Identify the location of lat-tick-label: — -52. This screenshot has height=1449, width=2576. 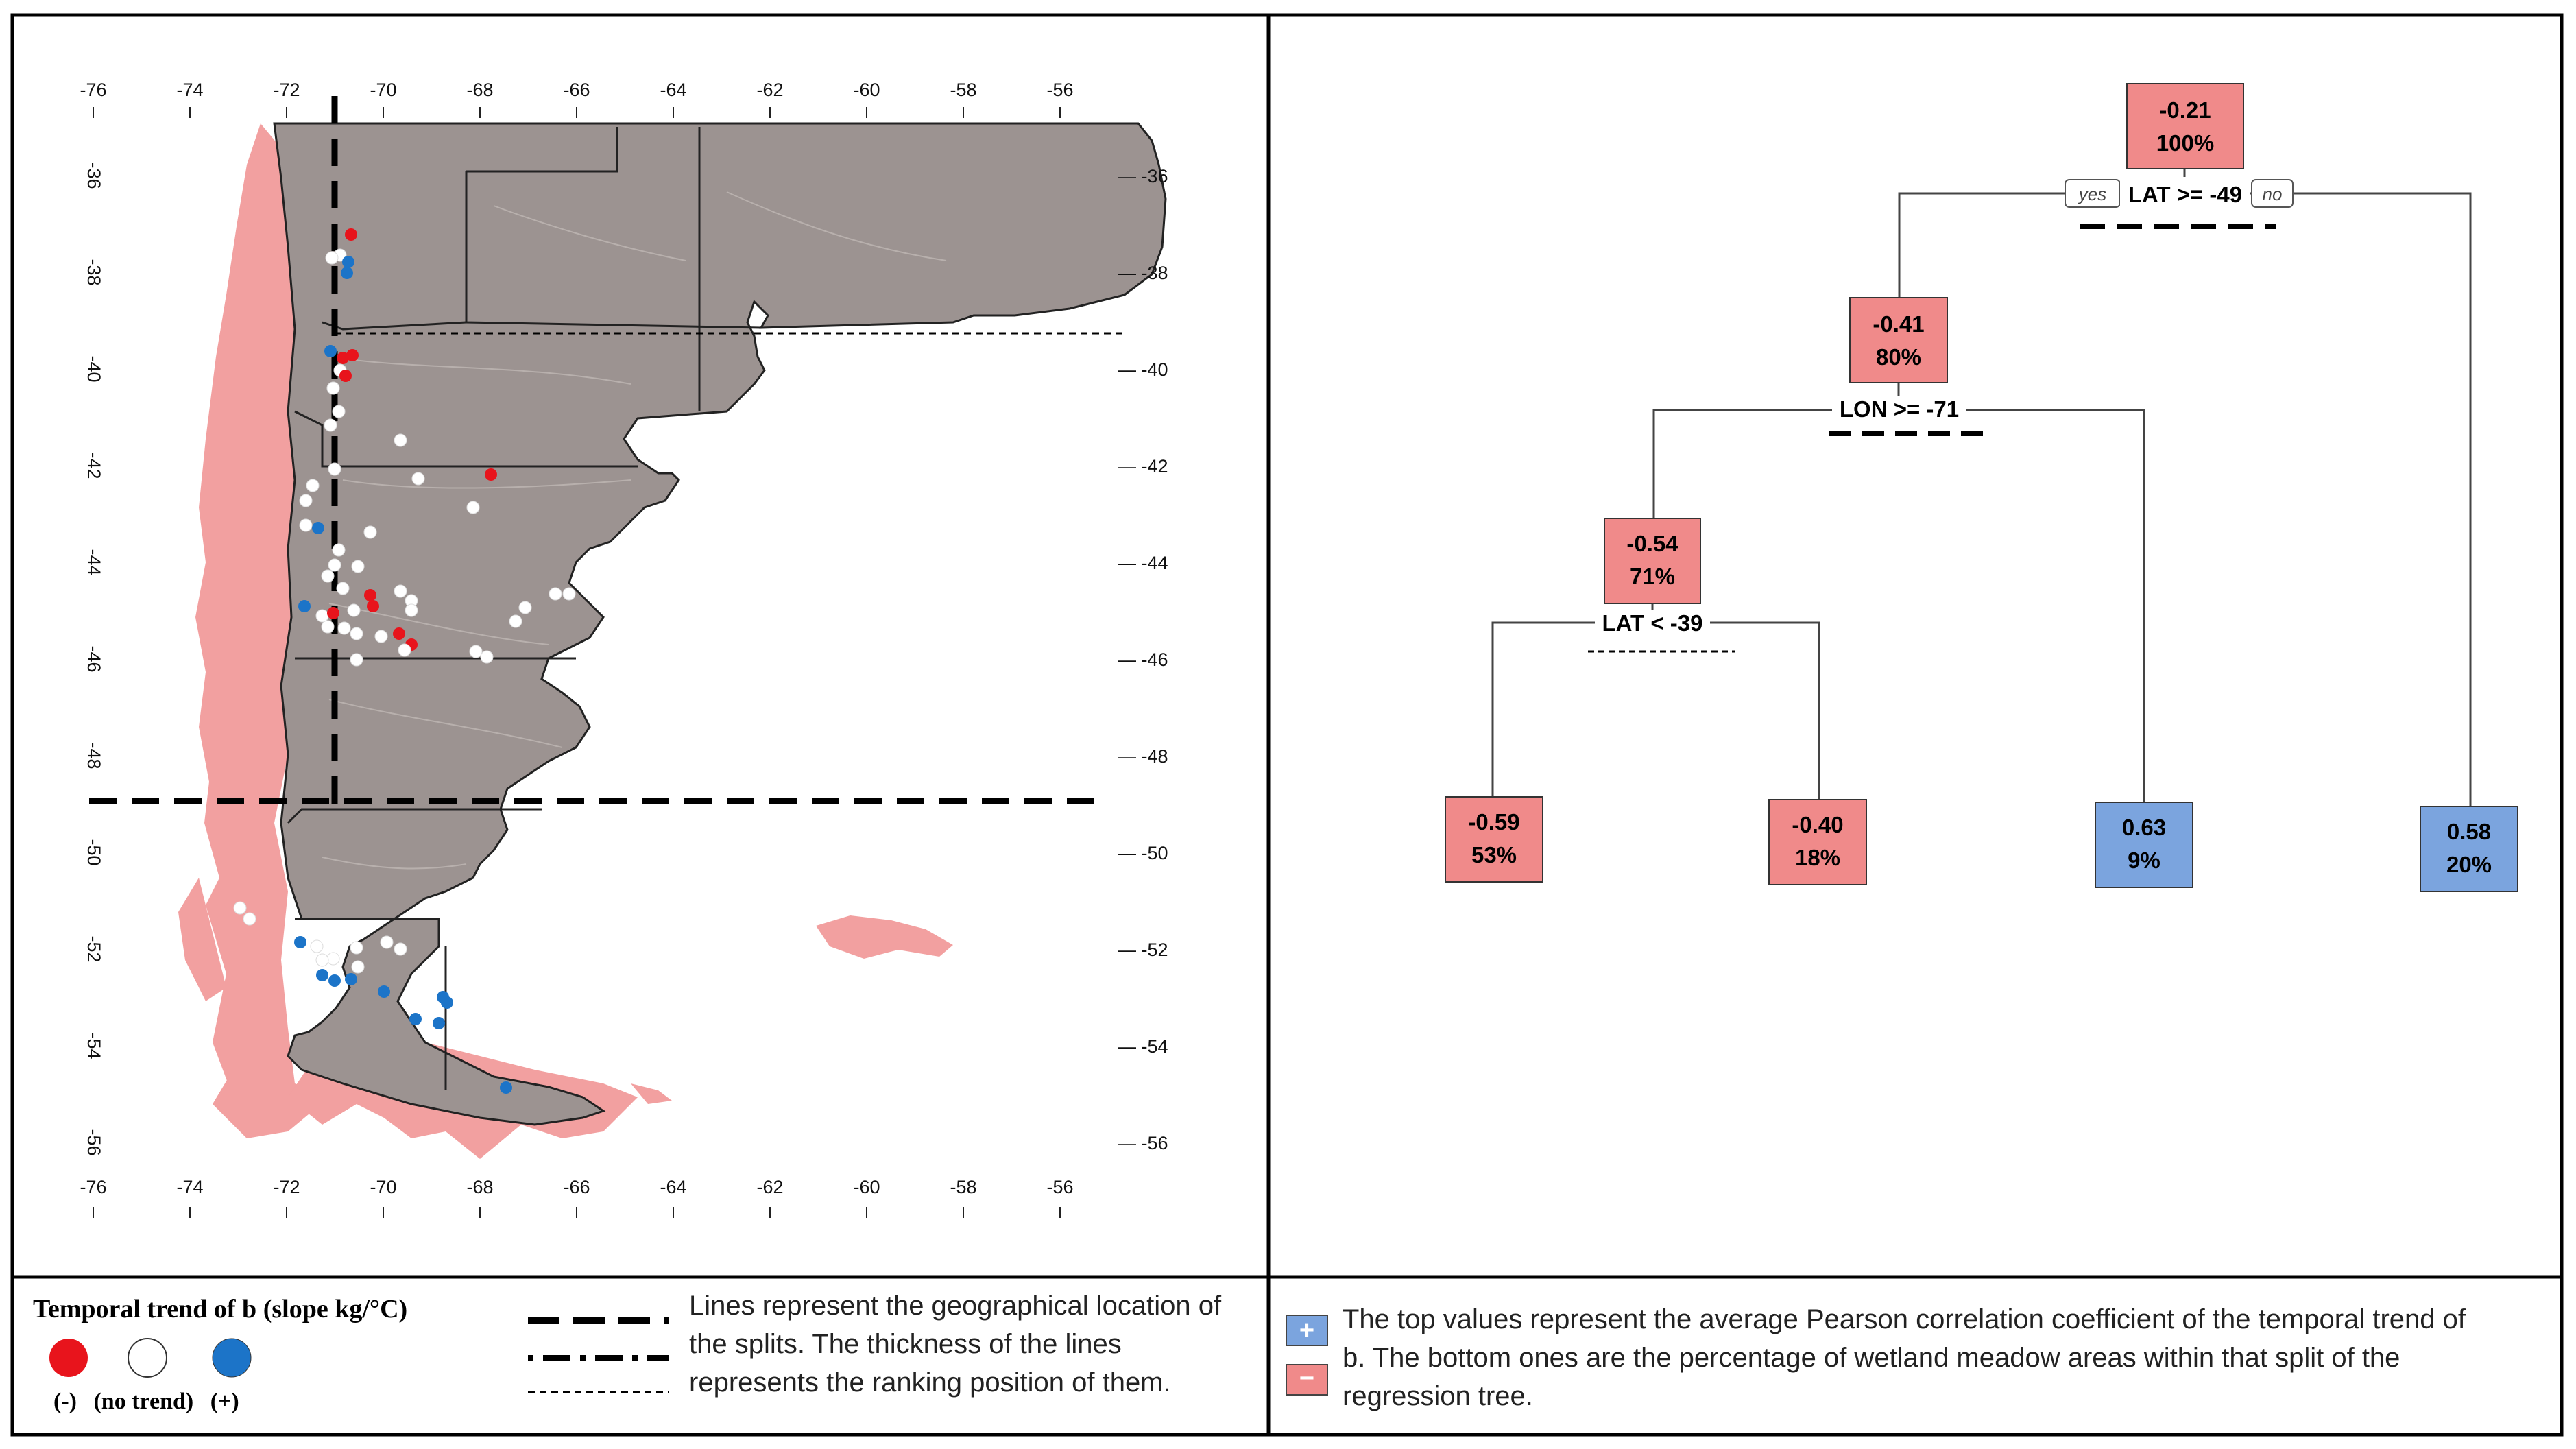
(1143, 949).